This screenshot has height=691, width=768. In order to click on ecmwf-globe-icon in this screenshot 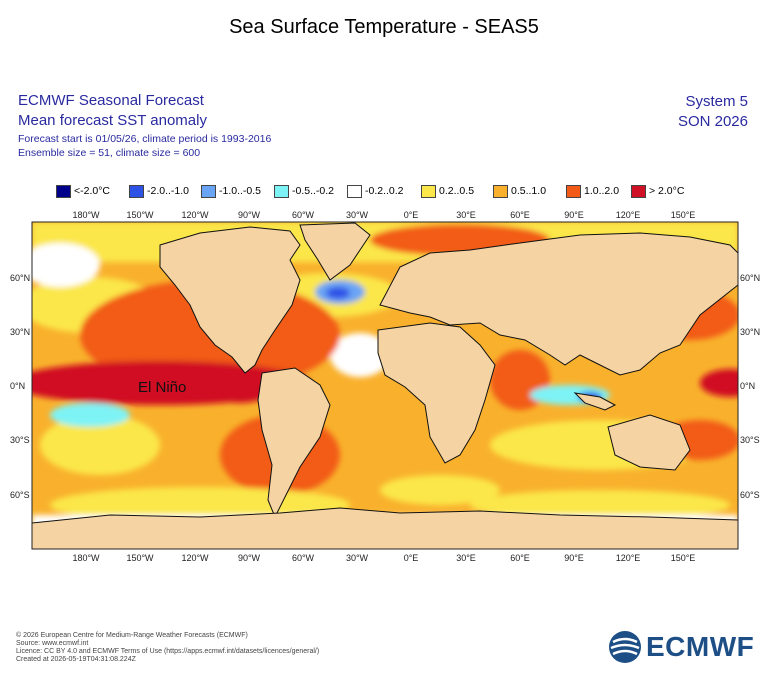, I will do `click(625, 647)`.